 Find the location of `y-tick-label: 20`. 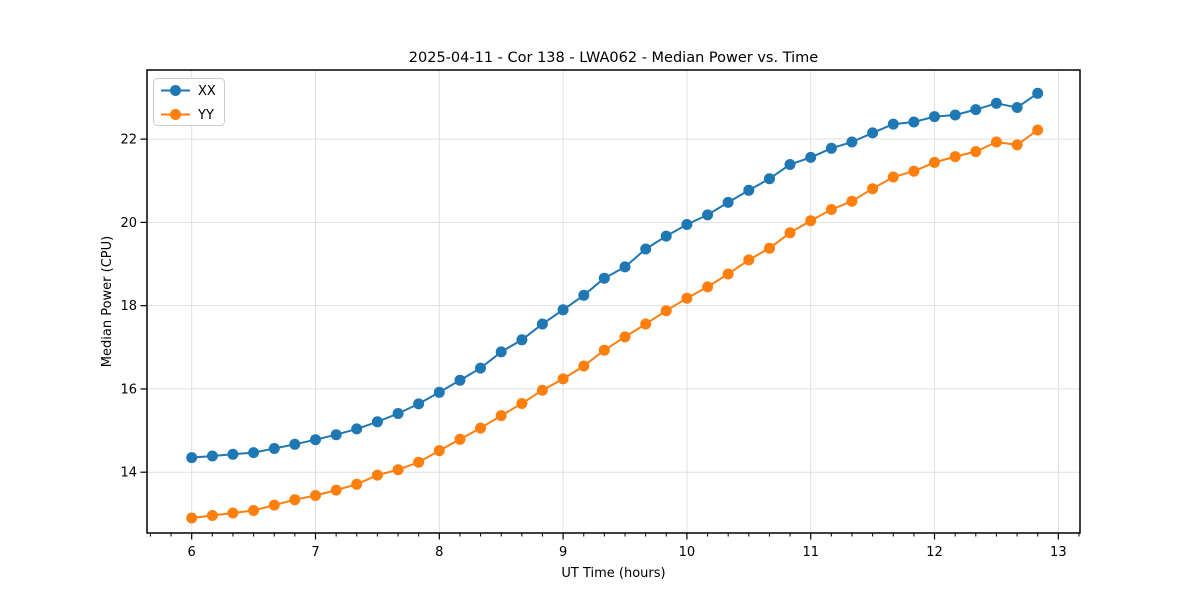

y-tick-label: 20 is located at coordinates (128, 223).